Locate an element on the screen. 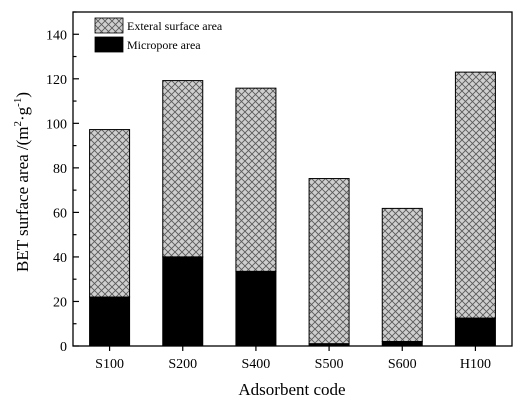  y-tick-label-140: 140 is located at coordinates (56, 35).